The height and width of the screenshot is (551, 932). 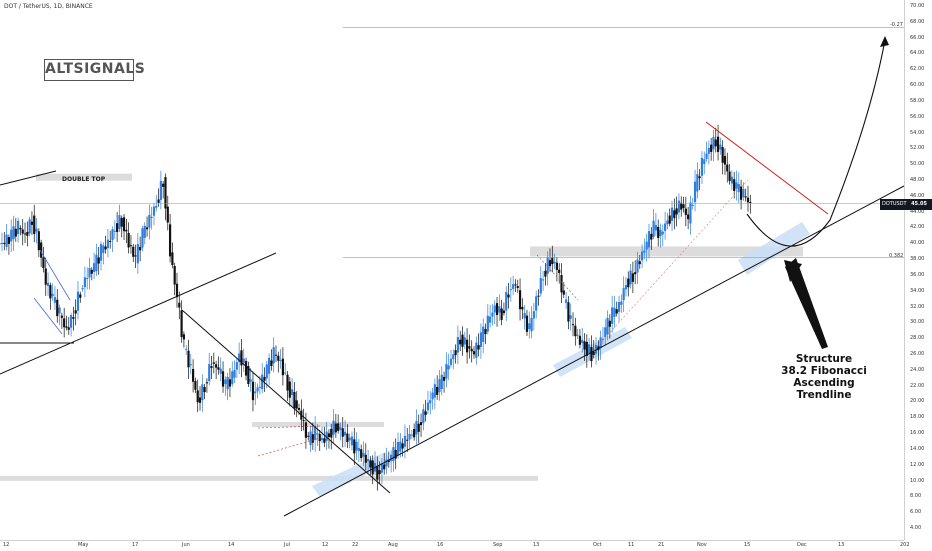 What do you see at coordinates (917, 322) in the screenshot?
I see `y-tick-label: 30.00` at bounding box center [917, 322].